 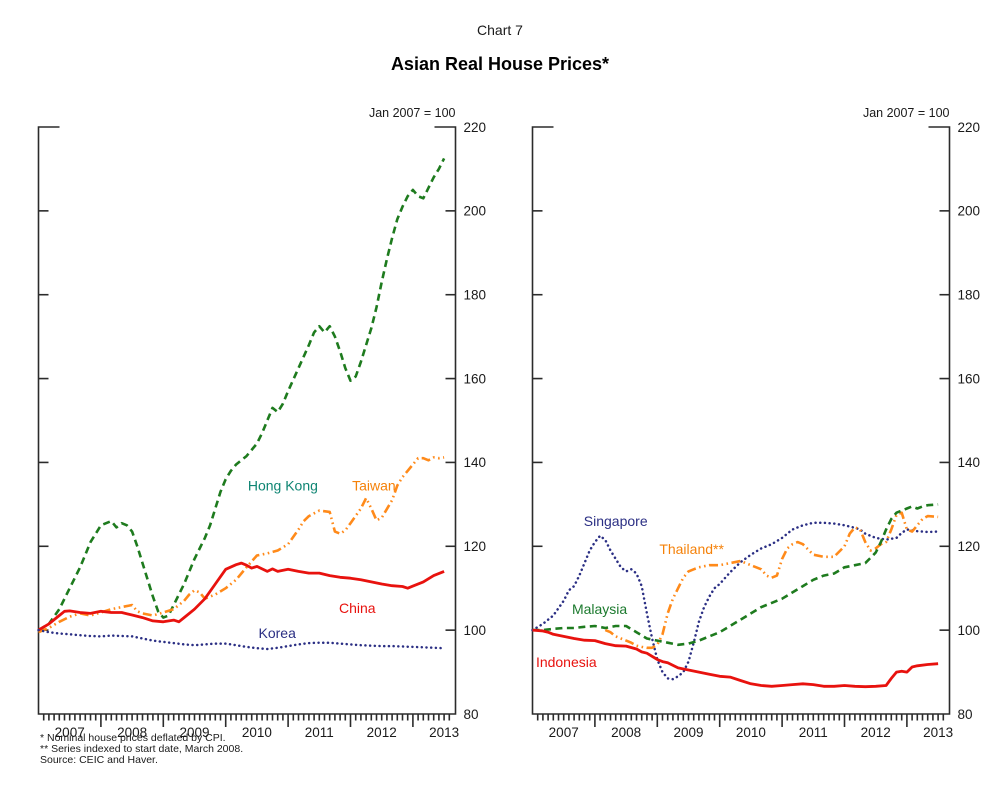 I want to click on series-line-singapore, so click(x=735, y=601).